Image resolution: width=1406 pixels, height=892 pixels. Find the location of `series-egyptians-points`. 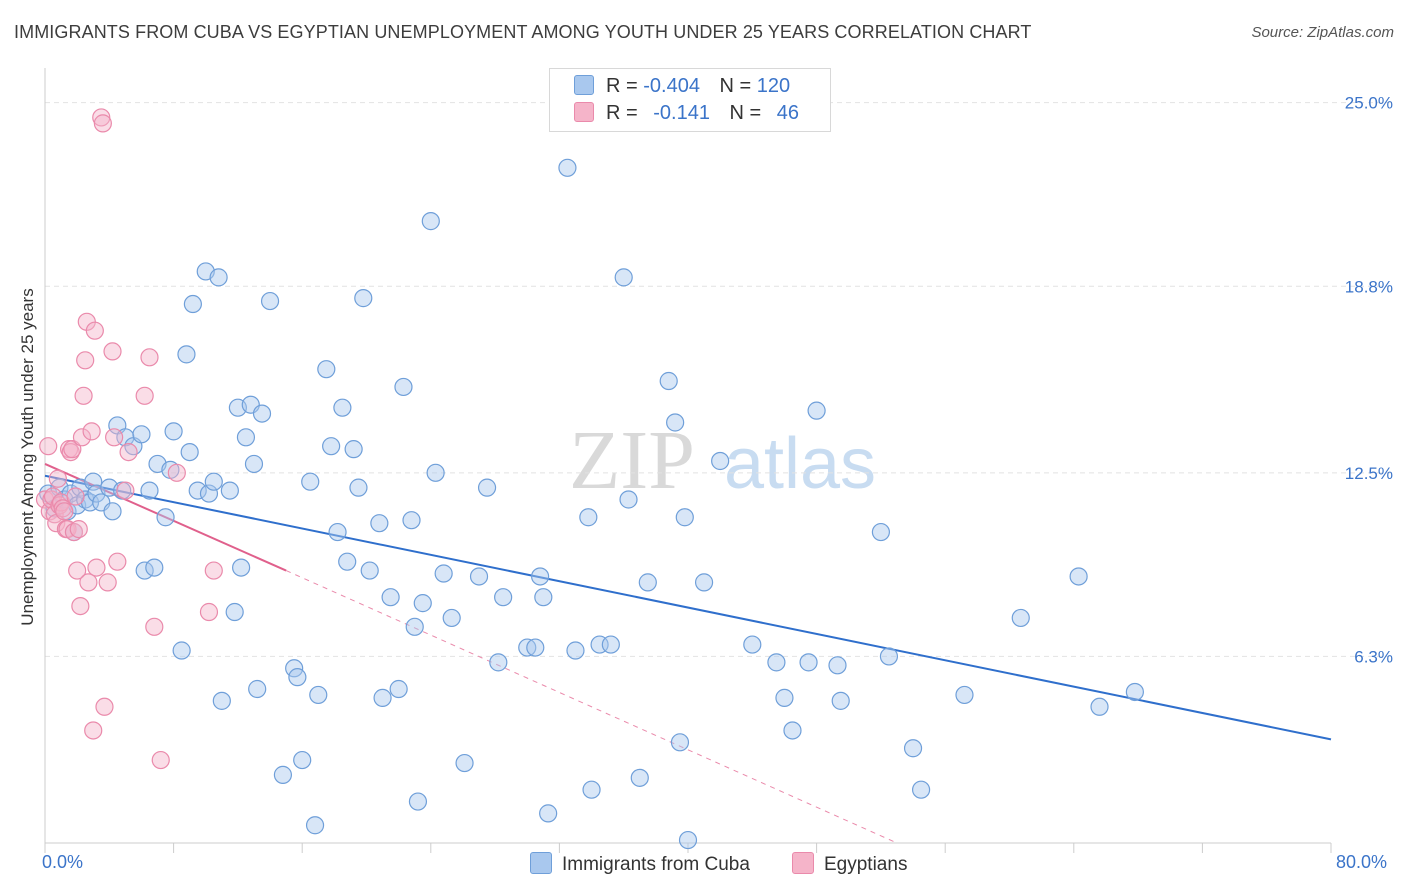

series-egyptians-points is located at coordinates (129, 439).